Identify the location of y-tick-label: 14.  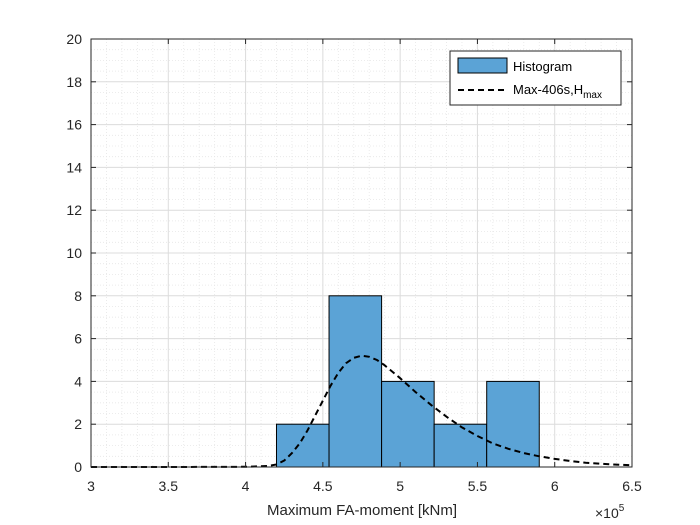
(74, 167).